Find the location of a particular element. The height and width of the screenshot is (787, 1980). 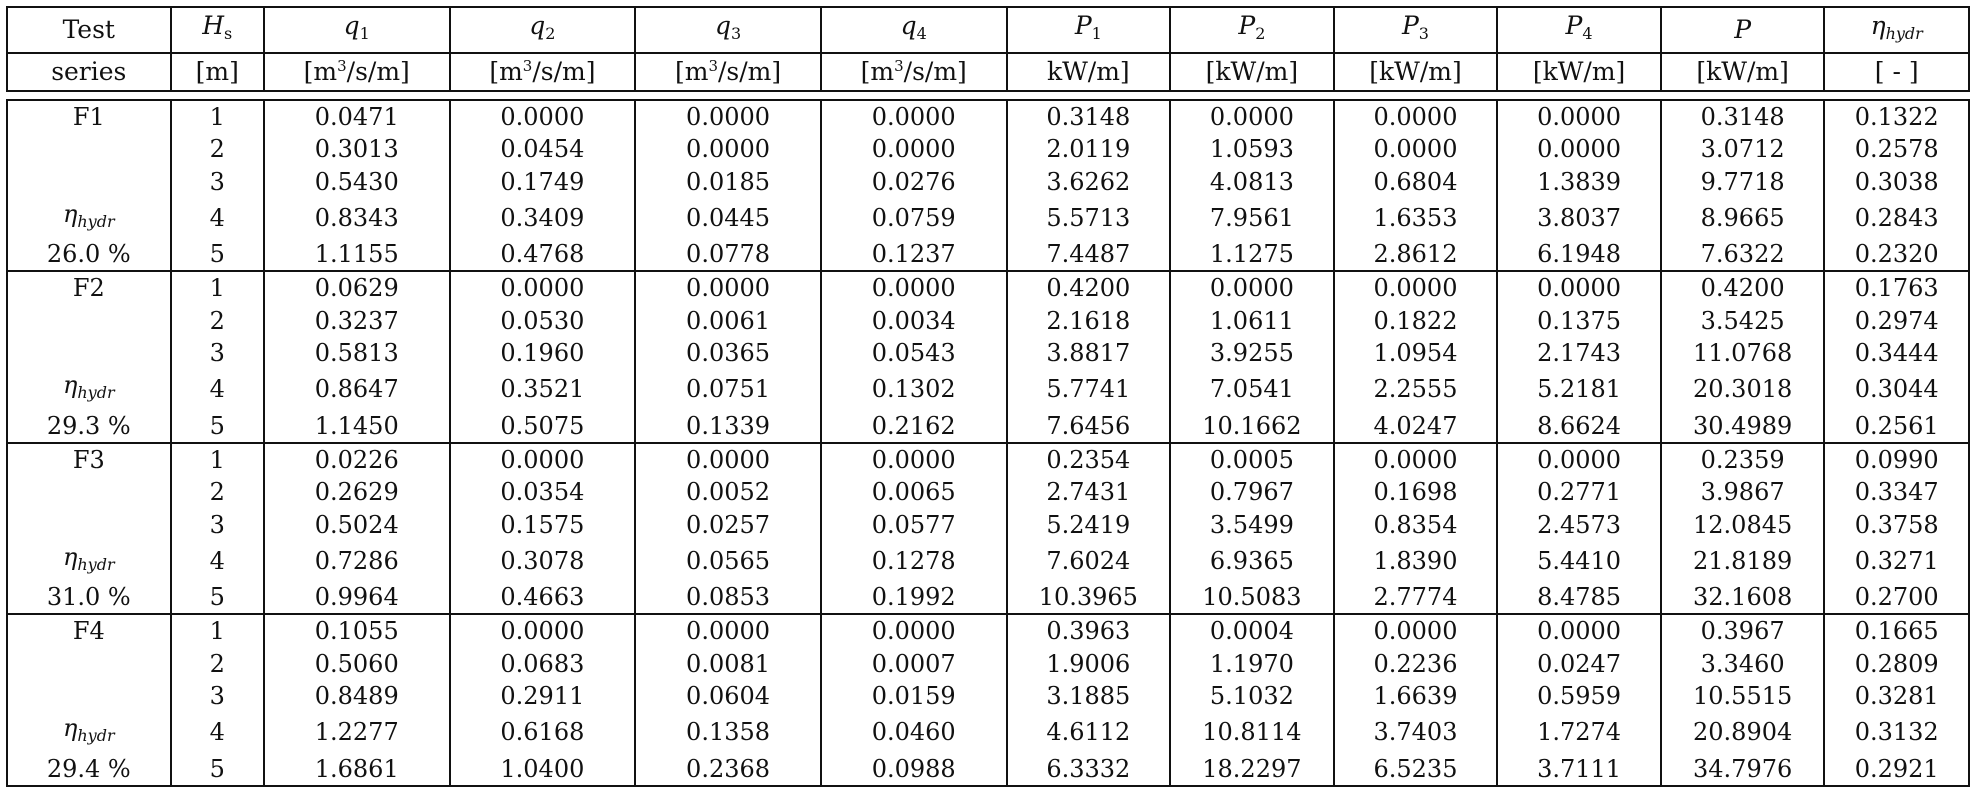

table-cell: 1.6353 is located at coordinates (1415, 218).